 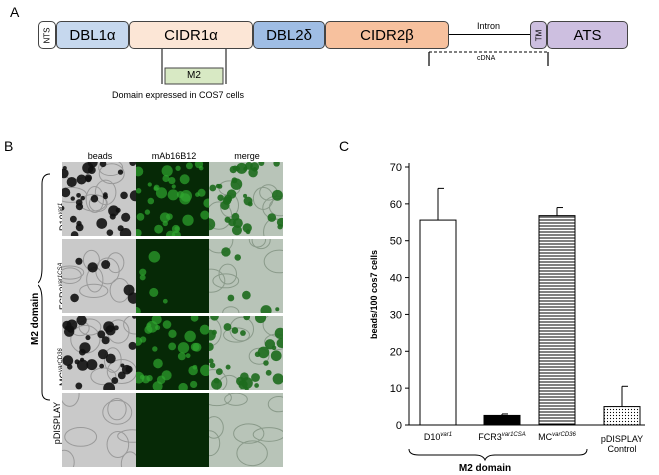 I want to click on x-label-1: D10var1, so click(x=438, y=437).